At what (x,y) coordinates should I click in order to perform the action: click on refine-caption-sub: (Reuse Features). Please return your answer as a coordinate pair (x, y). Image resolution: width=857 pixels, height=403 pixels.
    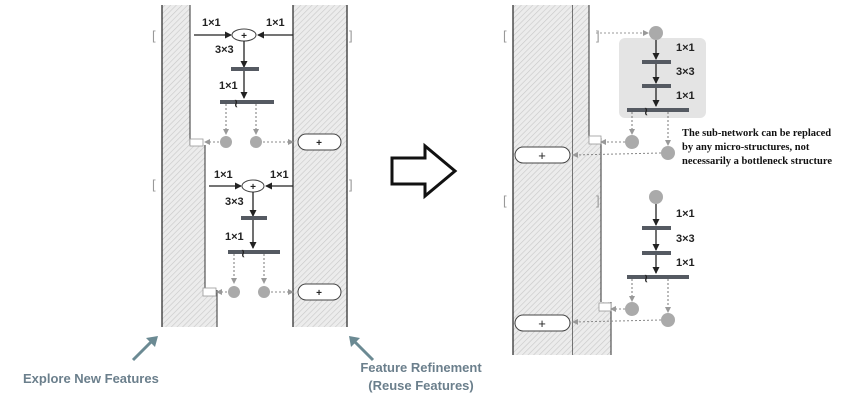
    Looking at the image, I should click on (420, 385).